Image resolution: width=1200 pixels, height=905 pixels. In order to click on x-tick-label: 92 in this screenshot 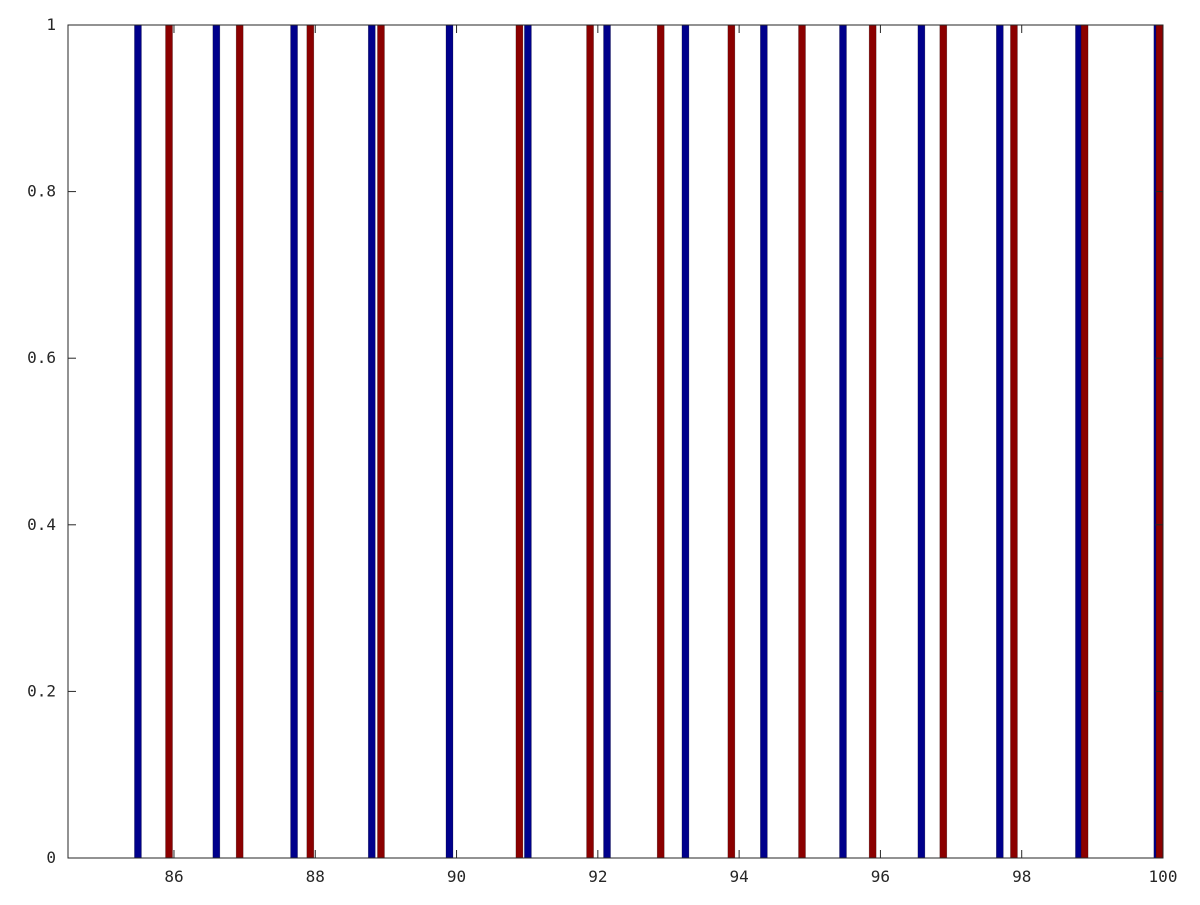, I will do `click(597, 876)`.